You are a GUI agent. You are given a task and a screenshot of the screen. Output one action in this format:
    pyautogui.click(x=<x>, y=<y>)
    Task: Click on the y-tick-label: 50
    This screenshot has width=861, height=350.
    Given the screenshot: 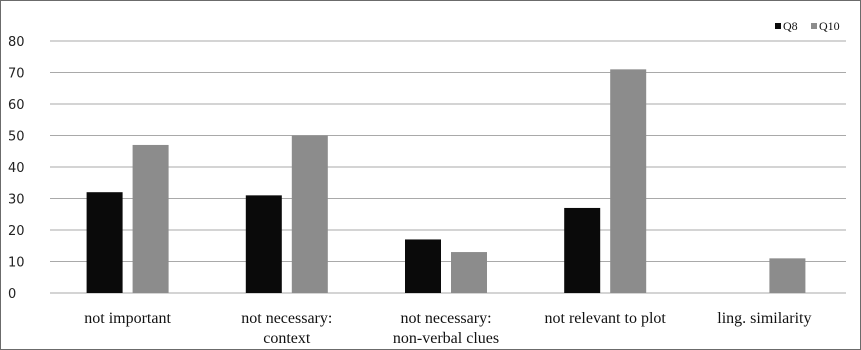 What is the action you would take?
    pyautogui.click(x=16, y=137)
    